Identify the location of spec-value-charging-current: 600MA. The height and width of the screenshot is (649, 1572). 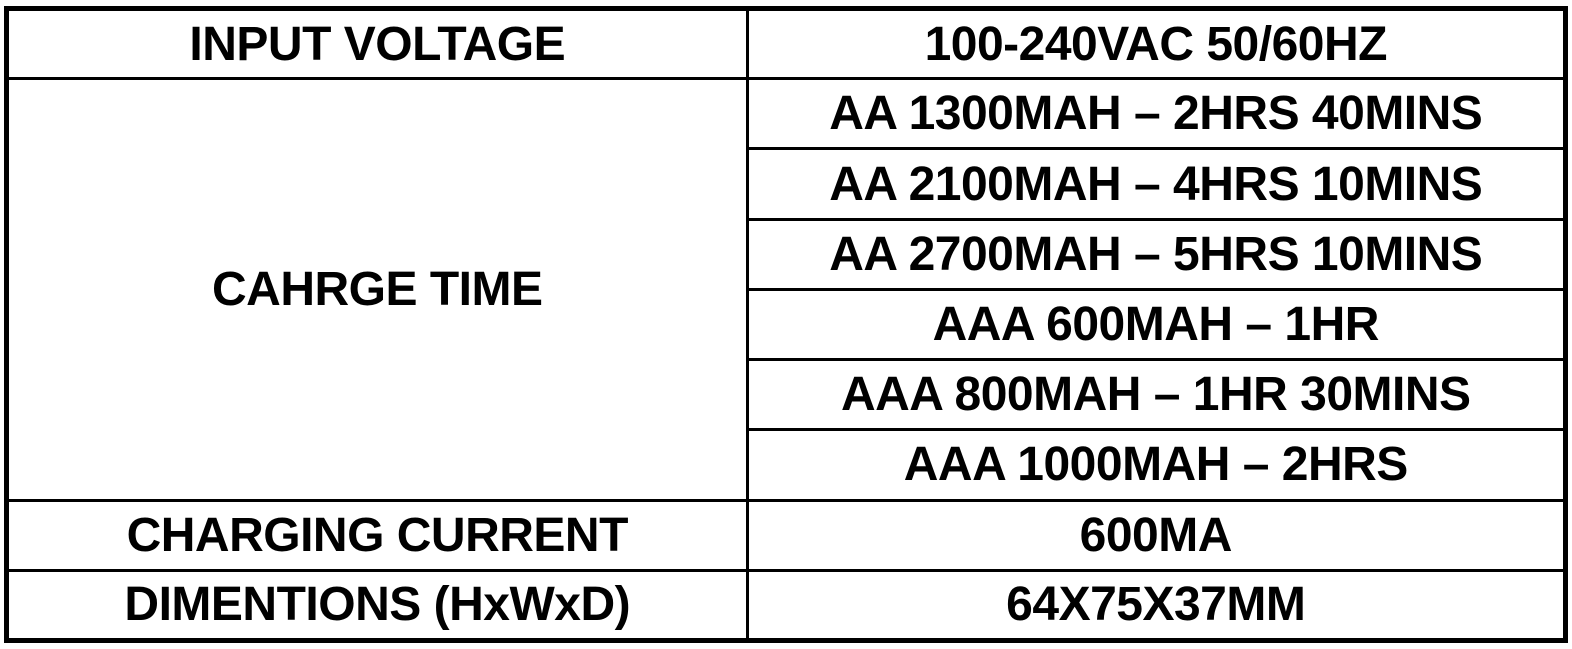
(1156, 535).